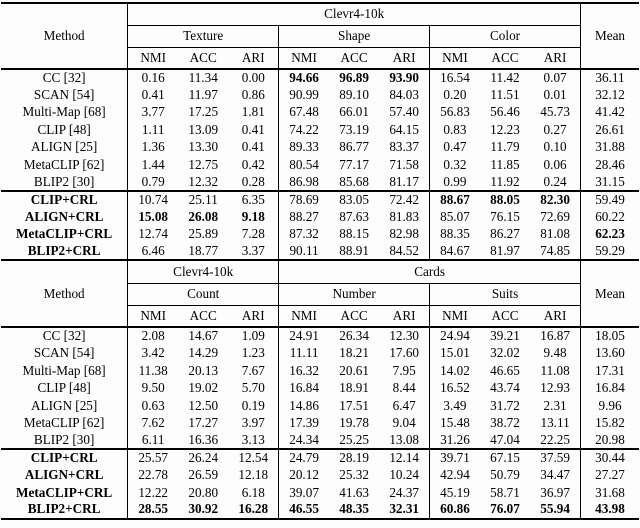 The height and width of the screenshot is (528, 640). What do you see at coordinates (354, 181) in the screenshot?
I see `value-cell: 85.68` at bounding box center [354, 181].